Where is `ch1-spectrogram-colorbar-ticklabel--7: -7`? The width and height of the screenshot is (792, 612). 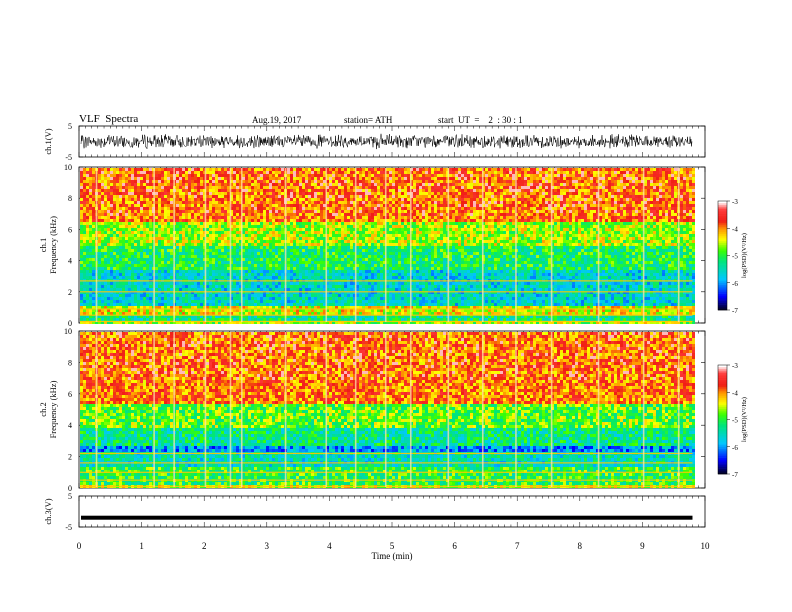 ch1-spectrogram-colorbar-ticklabel--7: -7 is located at coordinates (735, 311).